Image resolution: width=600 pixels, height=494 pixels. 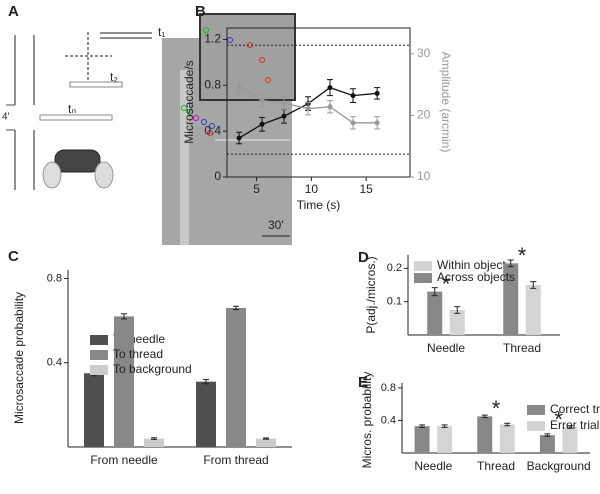 I want to click on y2-tick-label: 10, so click(x=424, y=176).